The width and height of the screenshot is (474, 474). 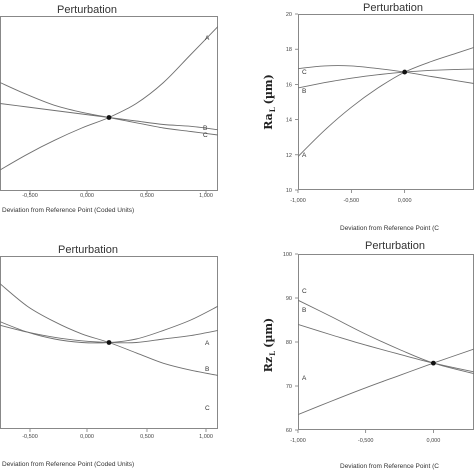 What do you see at coordinates (289, 343) in the screenshot?
I see `y-tick-label: 80` at bounding box center [289, 343].